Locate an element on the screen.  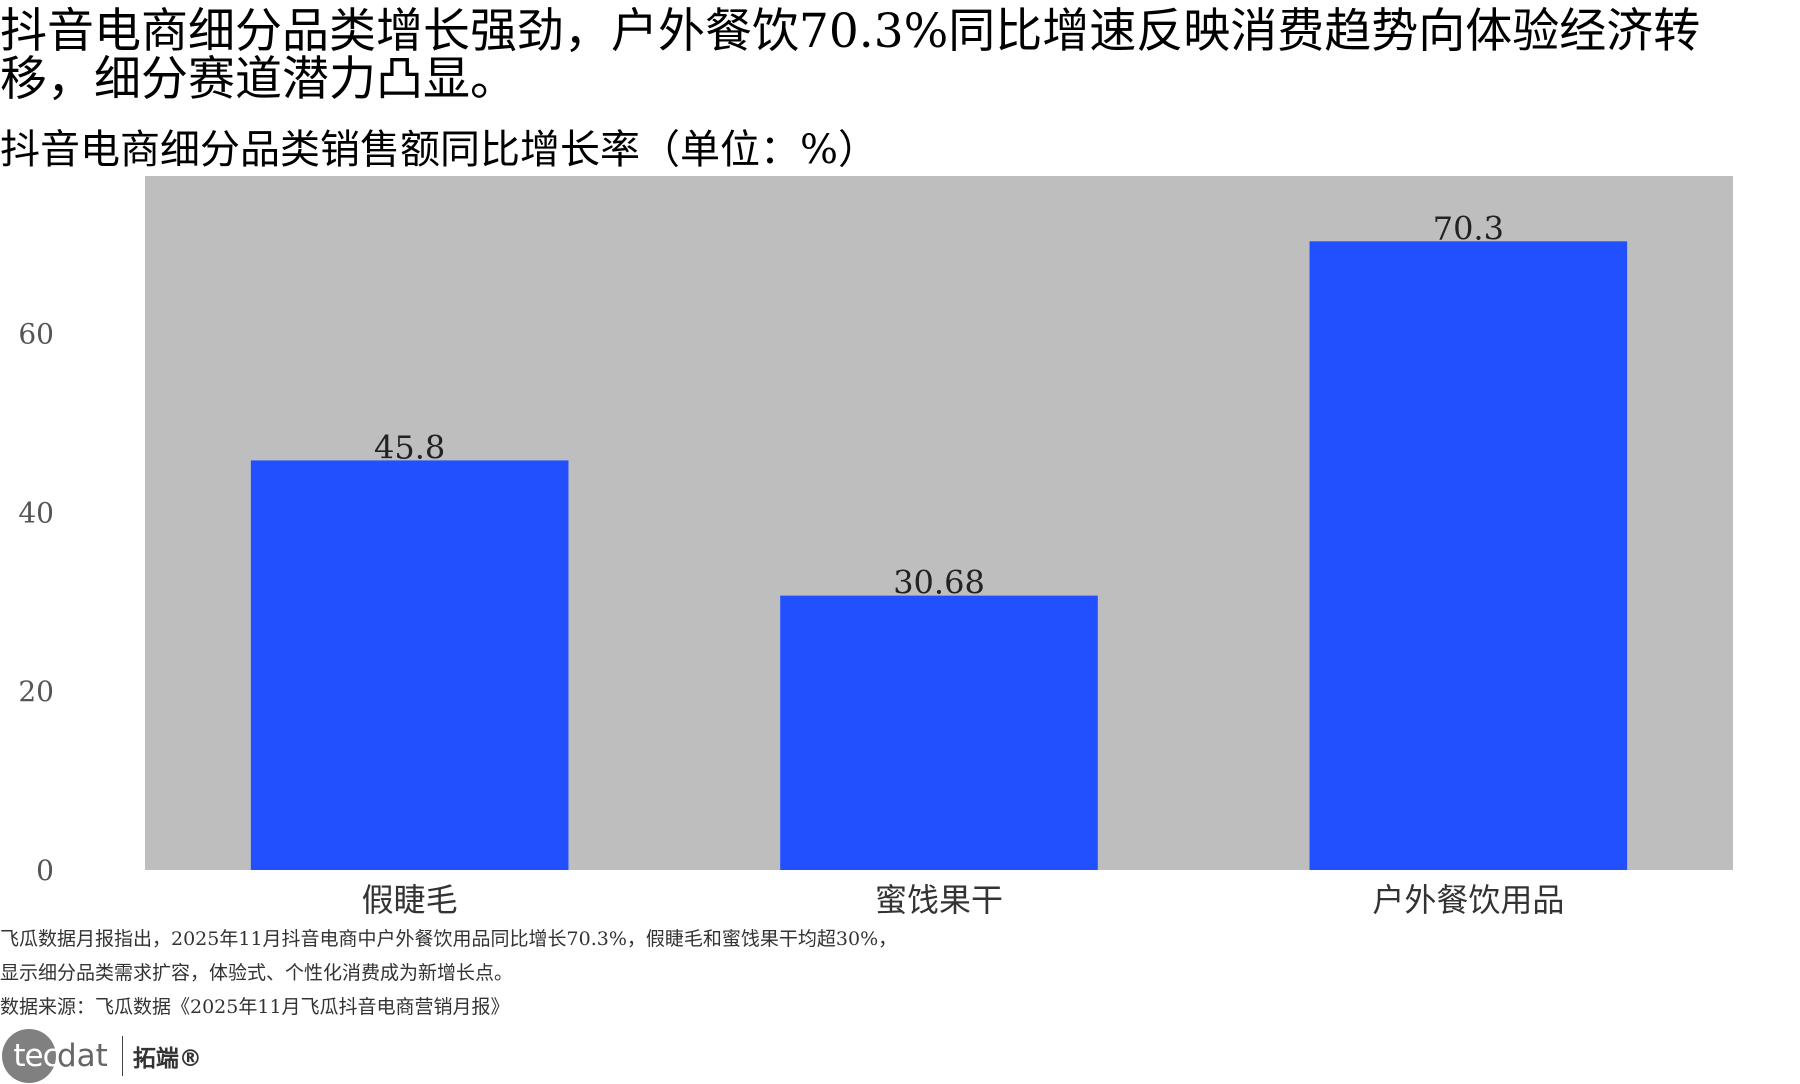
y-tick-label: 0 is located at coordinates (45, 870).